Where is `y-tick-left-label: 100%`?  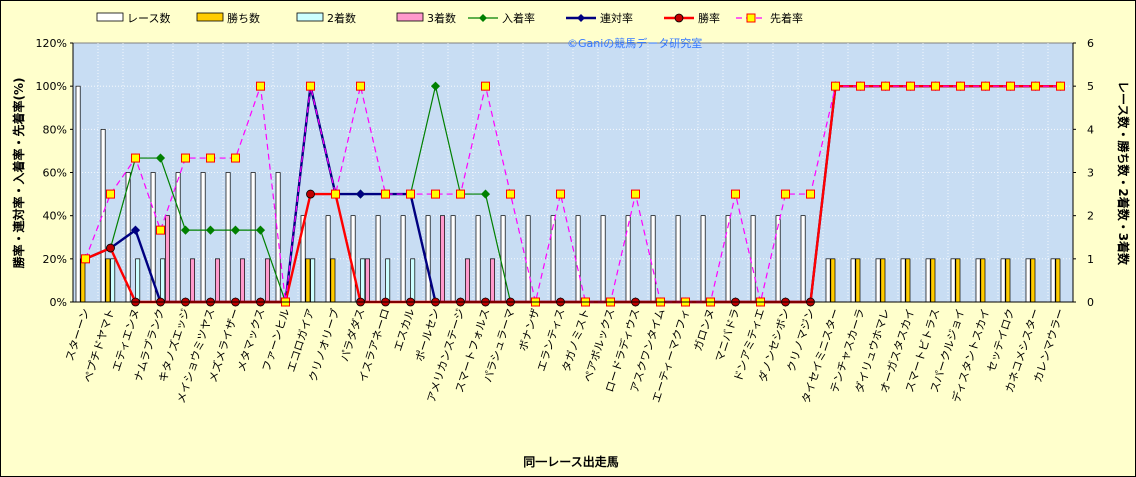 y-tick-left-label: 100% is located at coordinates (51, 86).